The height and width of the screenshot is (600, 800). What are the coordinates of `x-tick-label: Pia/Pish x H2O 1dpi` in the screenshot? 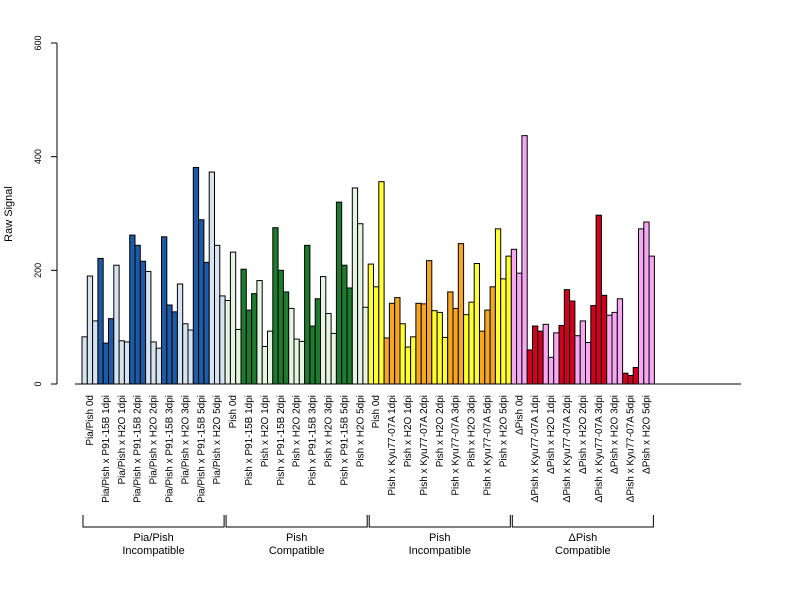 It's located at (122, 440).